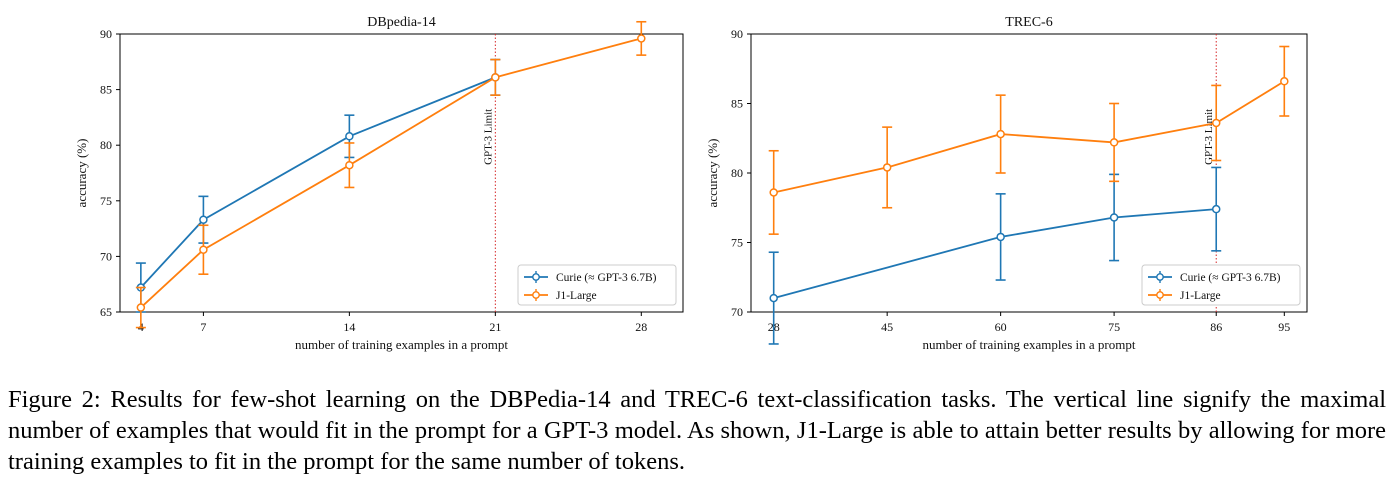 Image resolution: width=1392 pixels, height=490 pixels. Describe the element at coordinates (106, 312) in the screenshot. I see `y-tick-label: 65` at that location.